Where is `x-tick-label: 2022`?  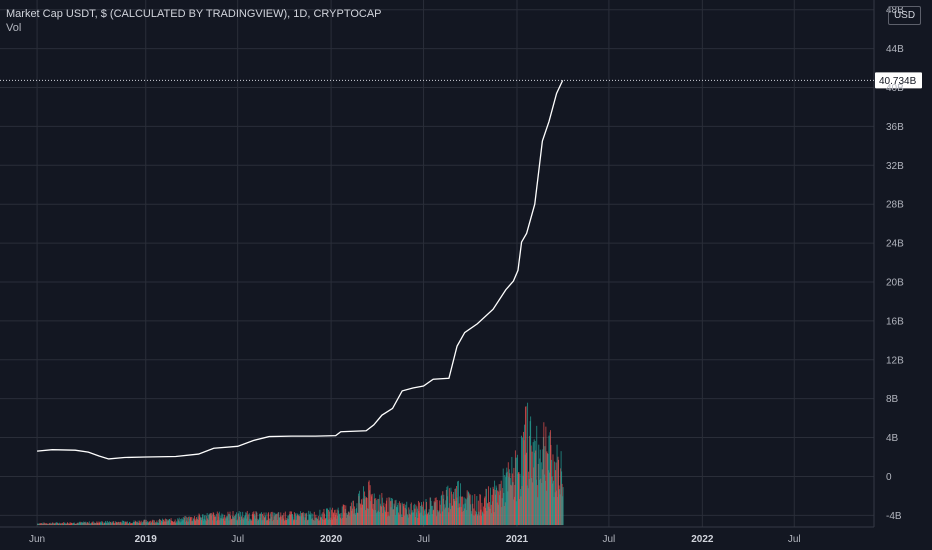 x-tick-label: 2022 is located at coordinates (702, 539).